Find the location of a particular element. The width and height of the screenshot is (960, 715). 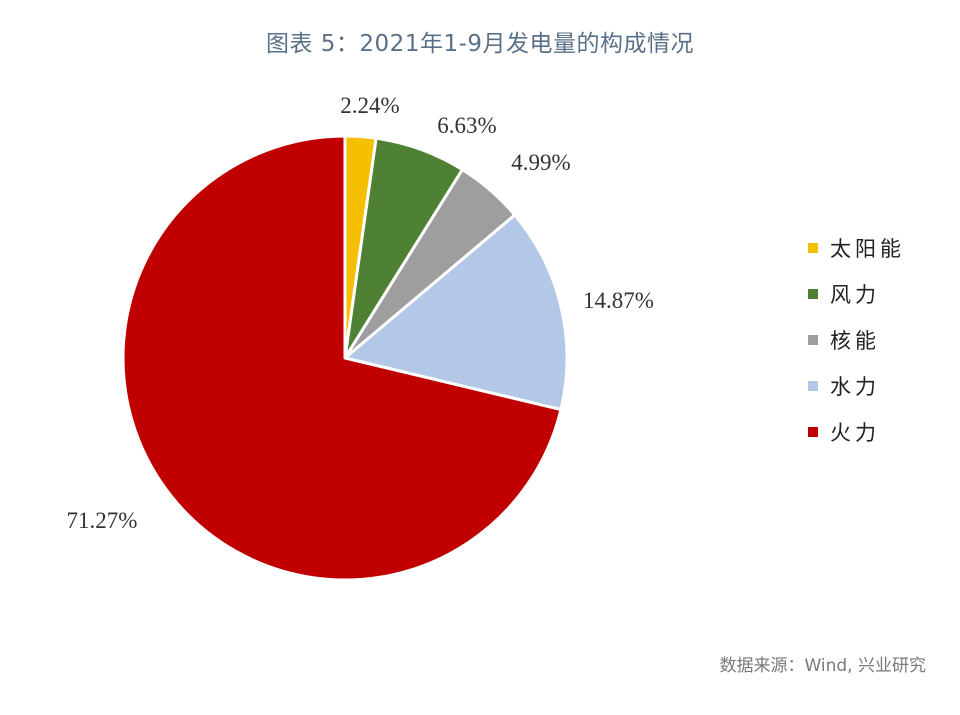

data-label-wind: 6.63% is located at coordinates (466, 125).